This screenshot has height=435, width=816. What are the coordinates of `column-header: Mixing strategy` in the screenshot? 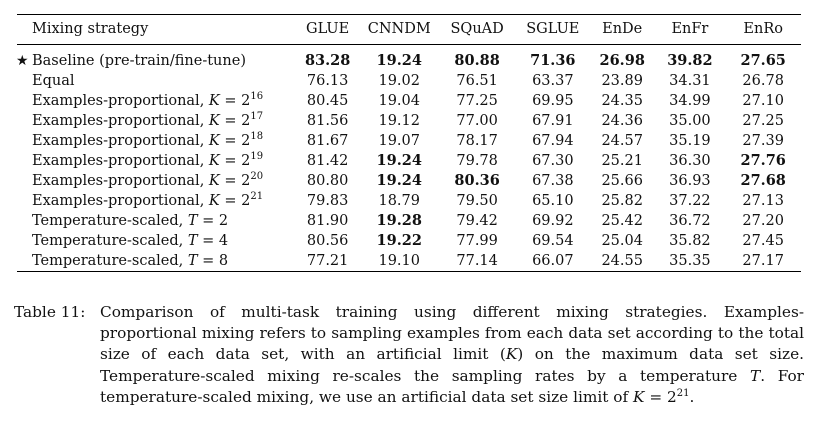 It's located at (90, 29).